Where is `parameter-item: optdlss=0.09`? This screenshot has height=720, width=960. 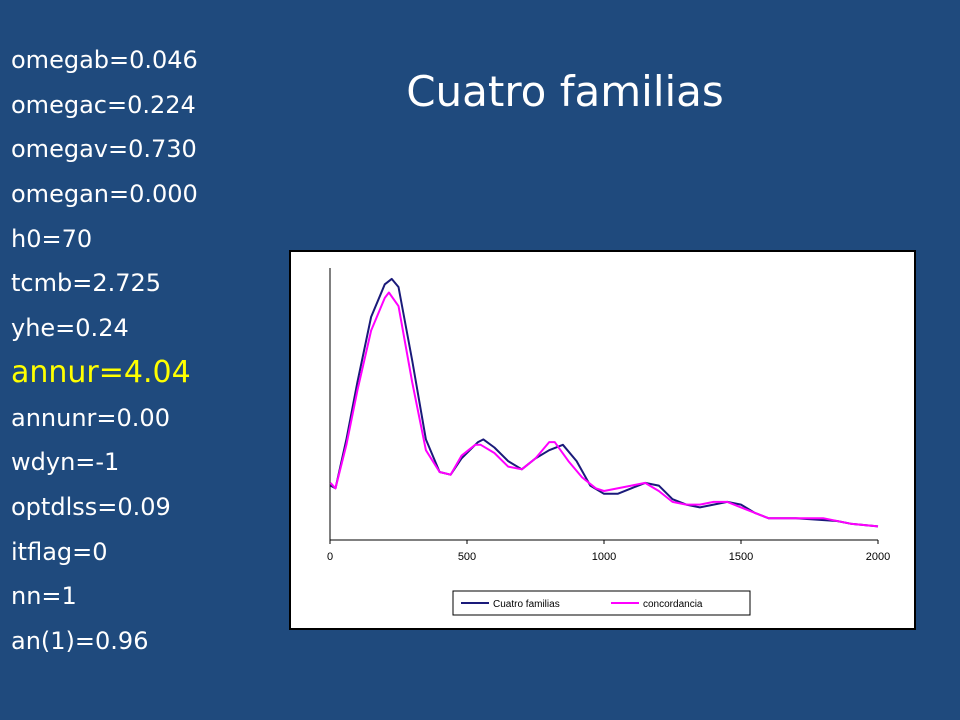 parameter-item: optdlss=0.09 is located at coordinates (91, 506).